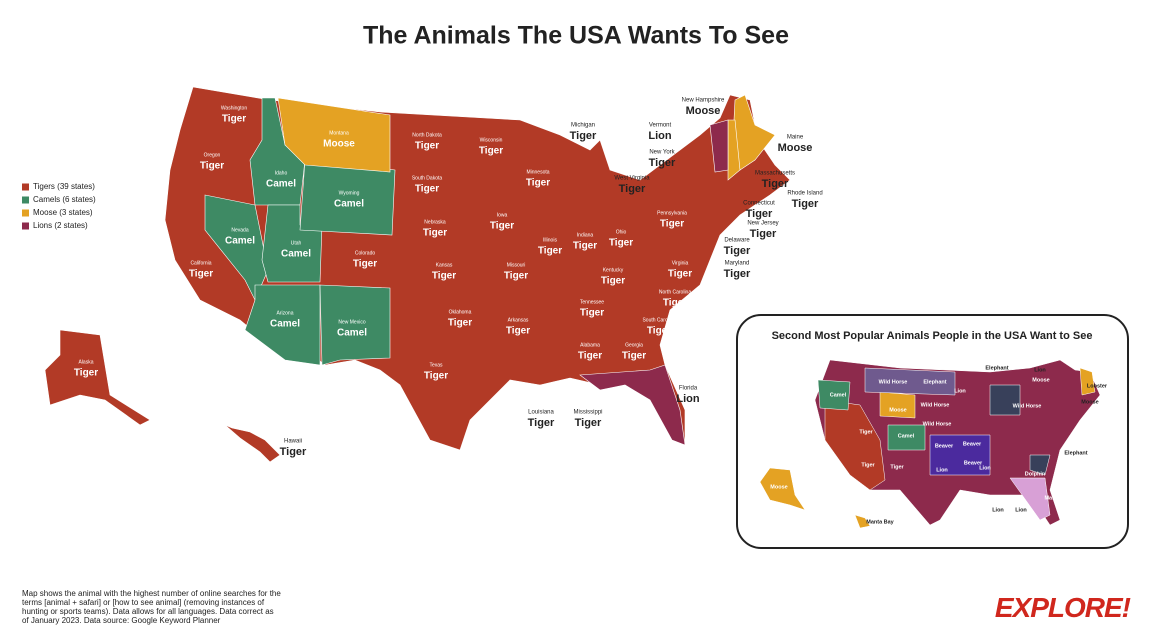 The width and height of the screenshot is (1152, 640). What do you see at coordinates (687, 399) in the screenshot?
I see `state-animal: Lion` at bounding box center [687, 399].